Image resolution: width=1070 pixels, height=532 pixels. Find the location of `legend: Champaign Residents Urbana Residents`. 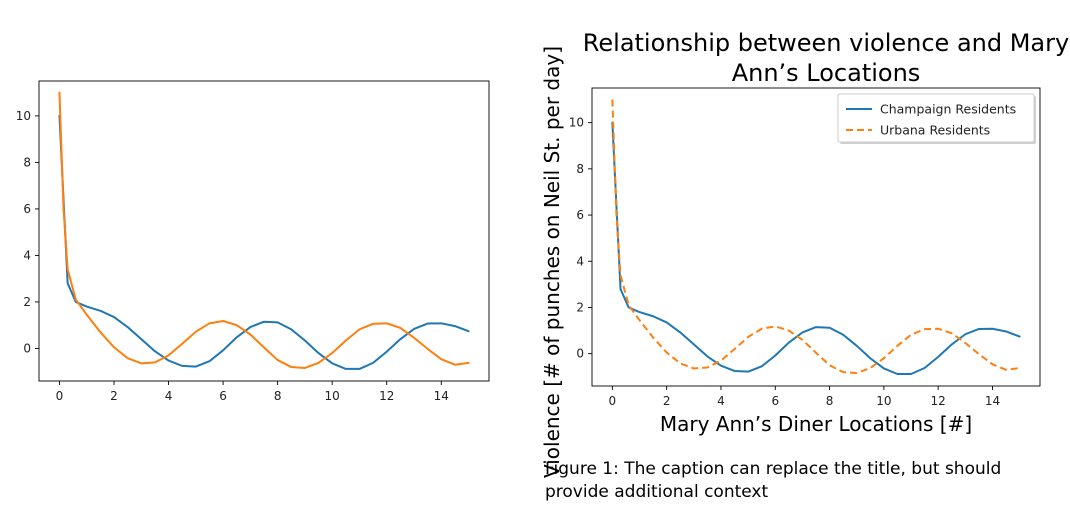

legend: Champaign Residents Urbana Residents is located at coordinates (936, 118).